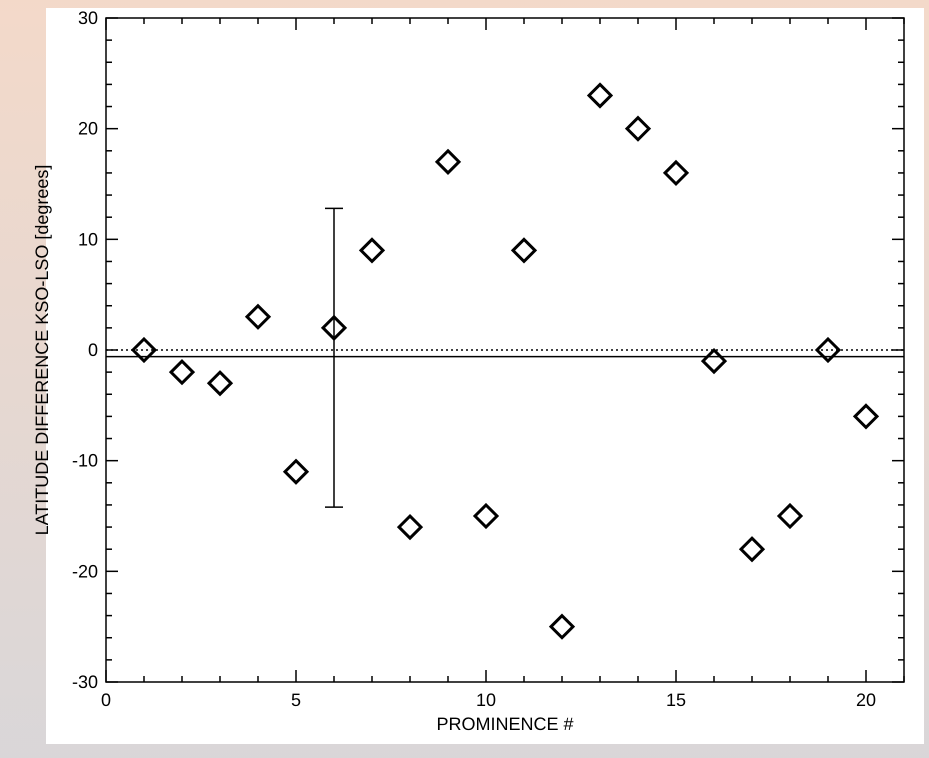 The image size is (929, 758). What do you see at coordinates (486, 700) in the screenshot?
I see `x-tick-label: 10` at bounding box center [486, 700].